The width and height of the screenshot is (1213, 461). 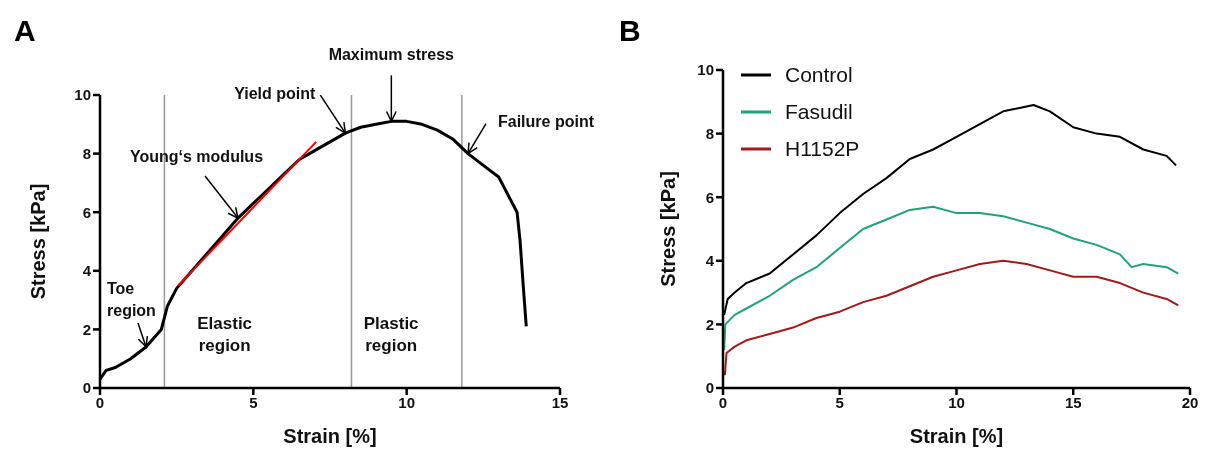 I want to click on legend-label: Fasudil, so click(x=819, y=111).